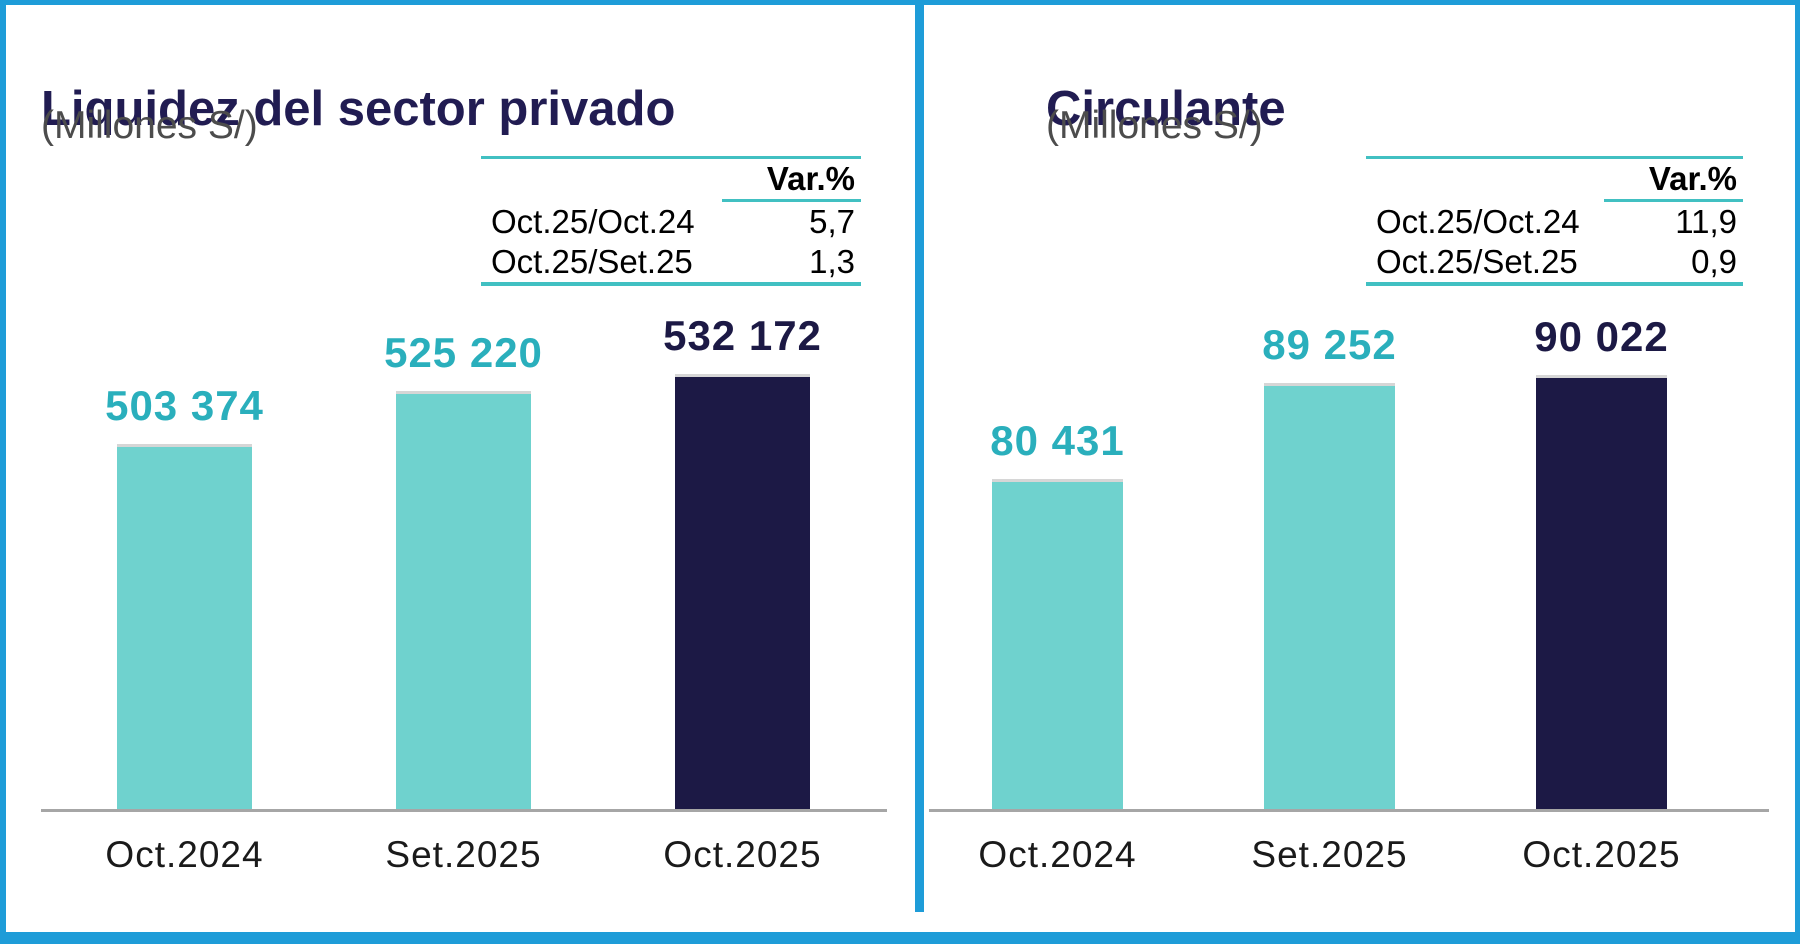 The width and height of the screenshot is (1800, 944). What do you see at coordinates (1329, 344) in the screenshot?
I see `bar-value-label: 89 252` at bounding box center [1329, 344].